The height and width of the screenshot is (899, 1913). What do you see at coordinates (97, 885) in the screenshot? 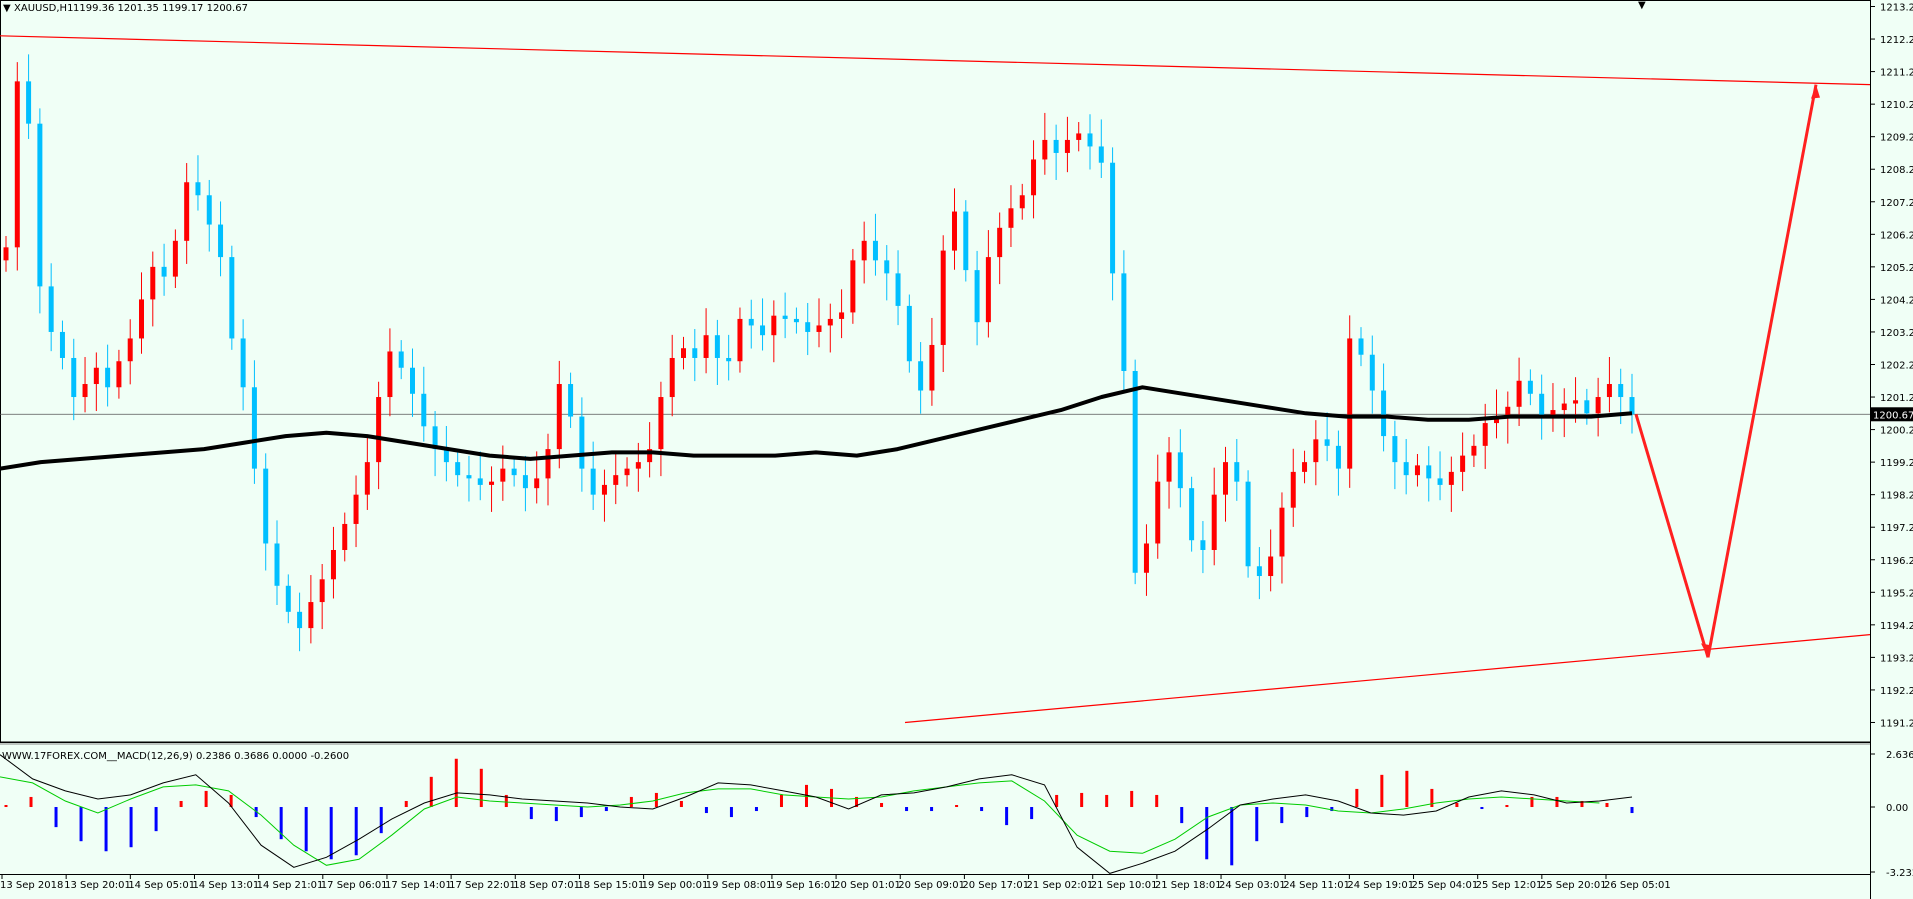
I see `time-tick-label: 13 Sep 20:01` at bounding box center [97, 885].